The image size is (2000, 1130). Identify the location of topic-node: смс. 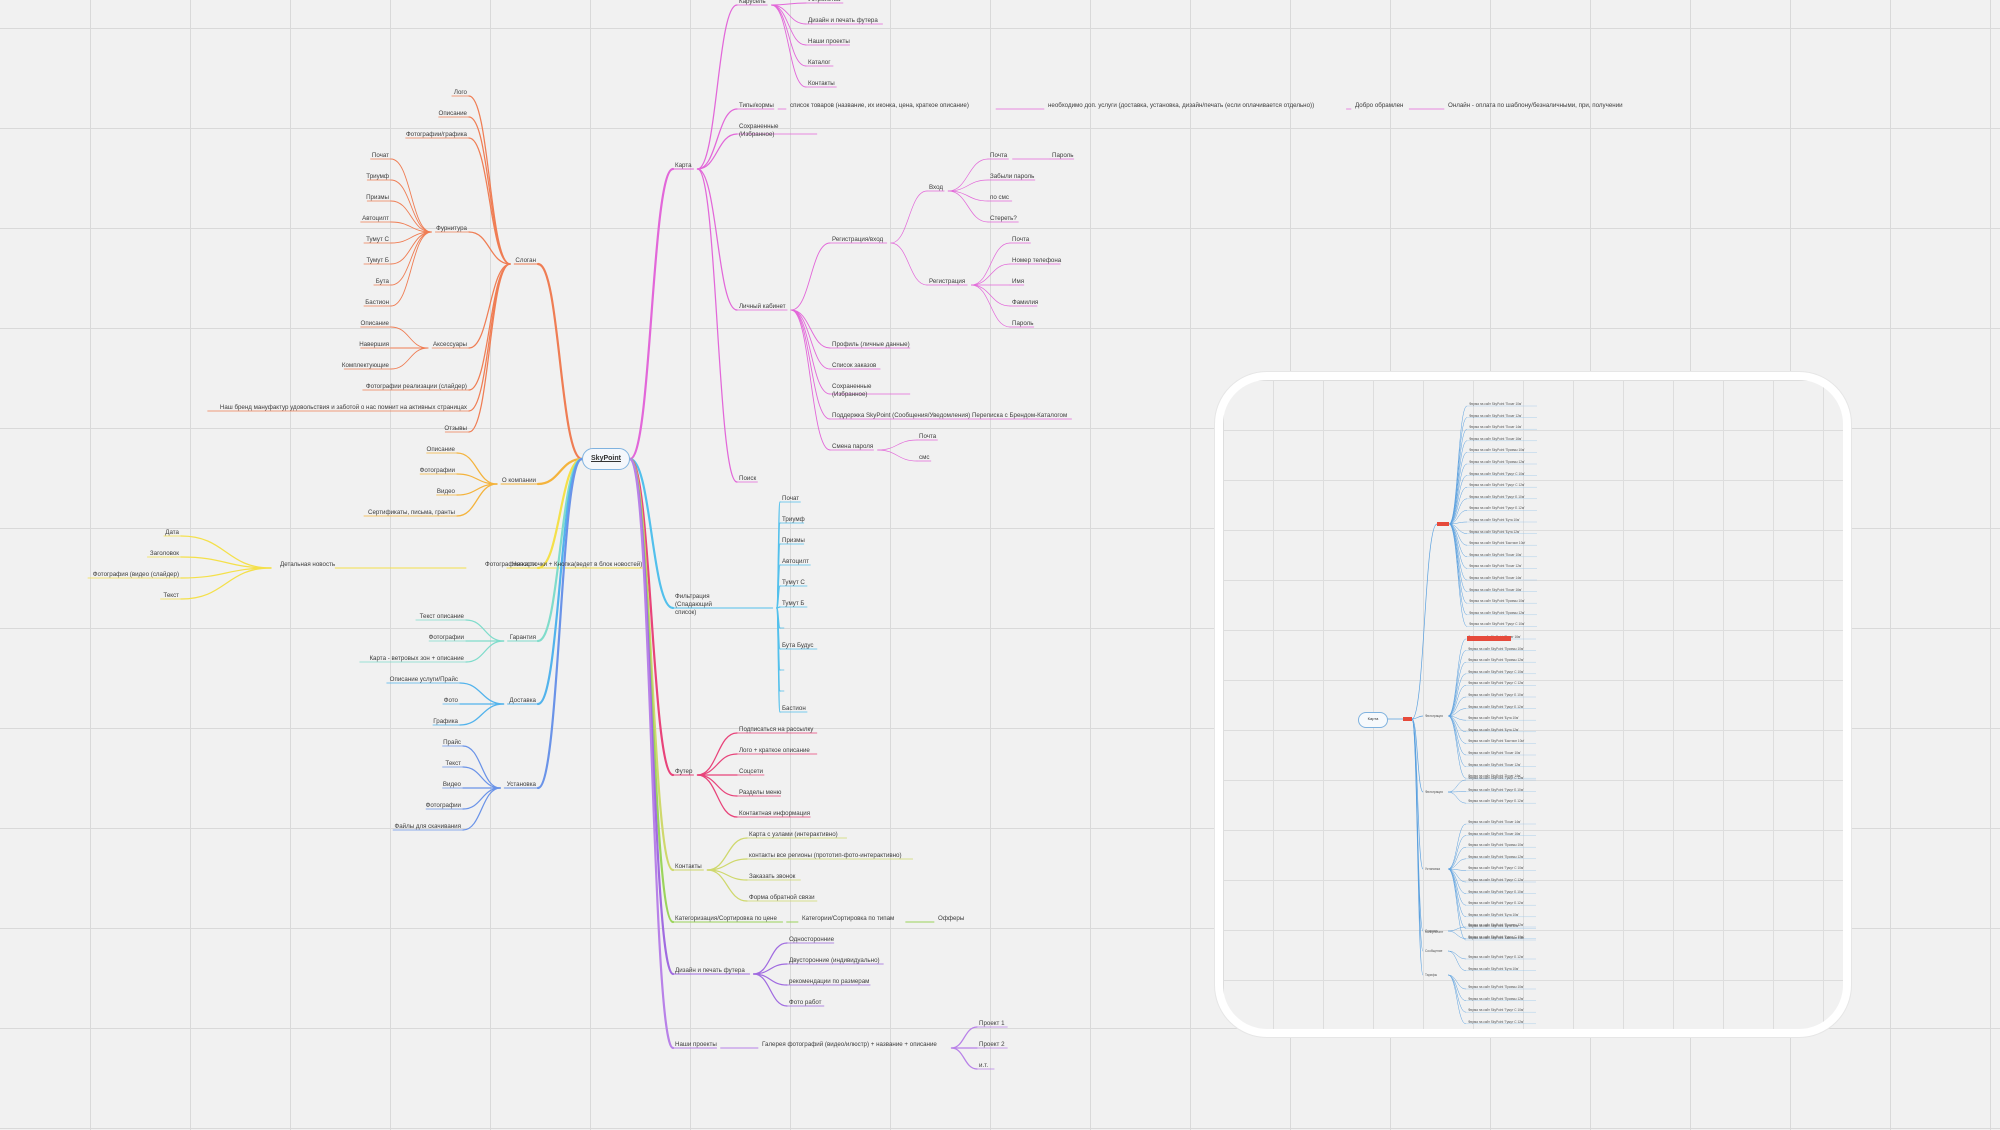
(924, 458).